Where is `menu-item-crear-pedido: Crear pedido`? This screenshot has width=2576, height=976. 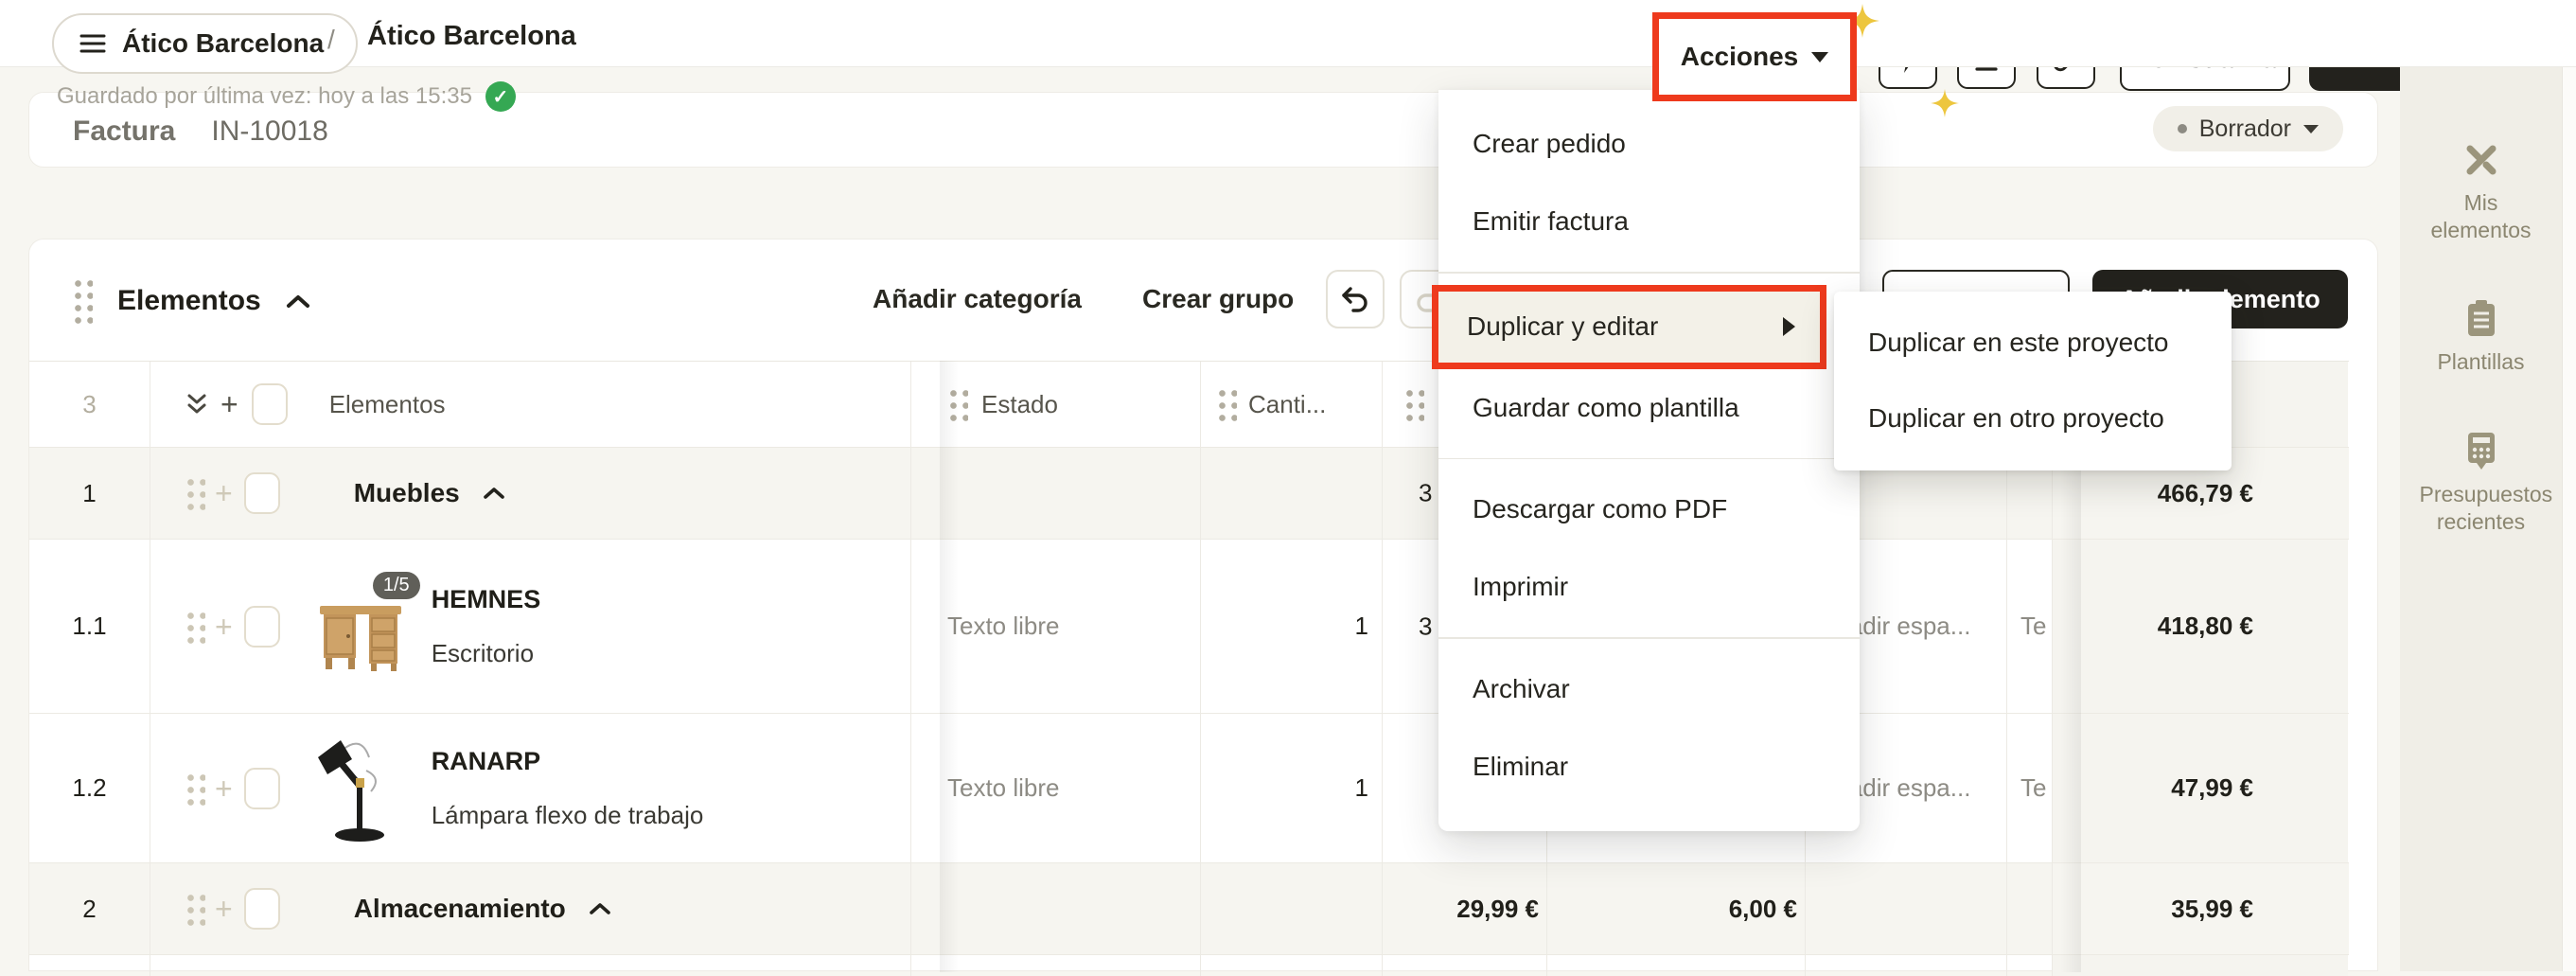
menu-item-crear-pedido: Crear pedido is located at coordinates (1549, 143).